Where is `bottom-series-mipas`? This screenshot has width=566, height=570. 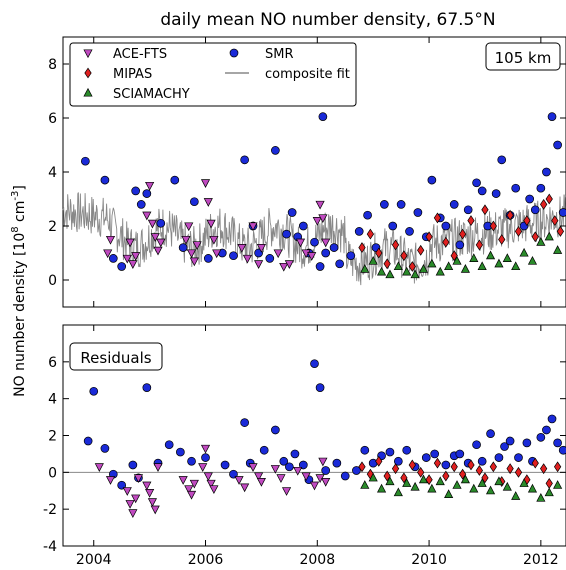 bottom-series-mipas is located at coordinates (460, 472).